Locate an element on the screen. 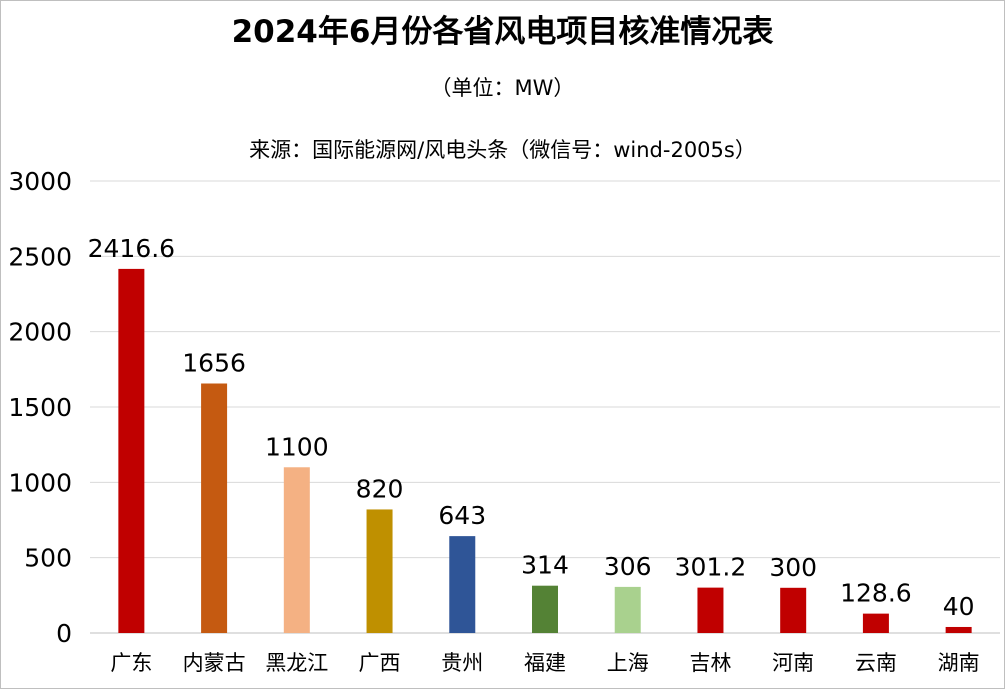 Image resolution: width=1005 pixels, height=689 pixels. chart-source: 来源：国际能源网/风电头条（微信号：wind-2005s） is located at coordinates (502, 150).